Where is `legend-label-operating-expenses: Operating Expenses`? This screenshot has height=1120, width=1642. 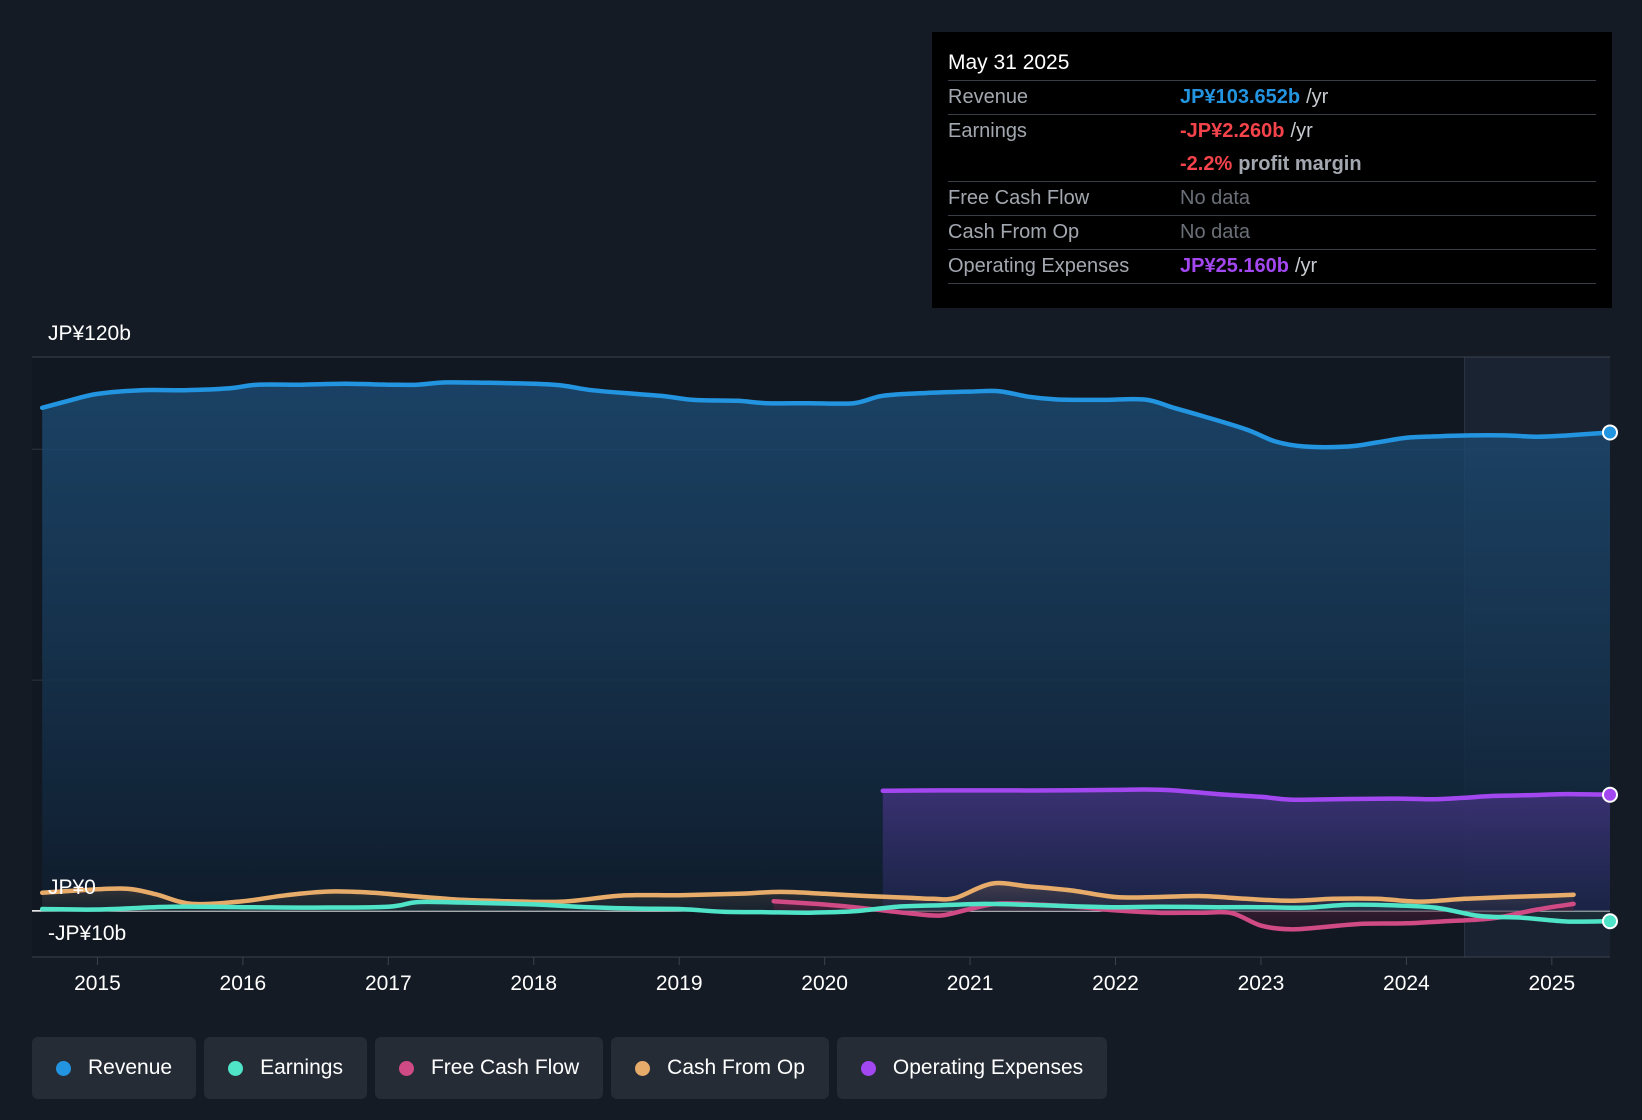 legend-label-operating-expenses: Operating Expenses is located at coordinates (988, 1067).